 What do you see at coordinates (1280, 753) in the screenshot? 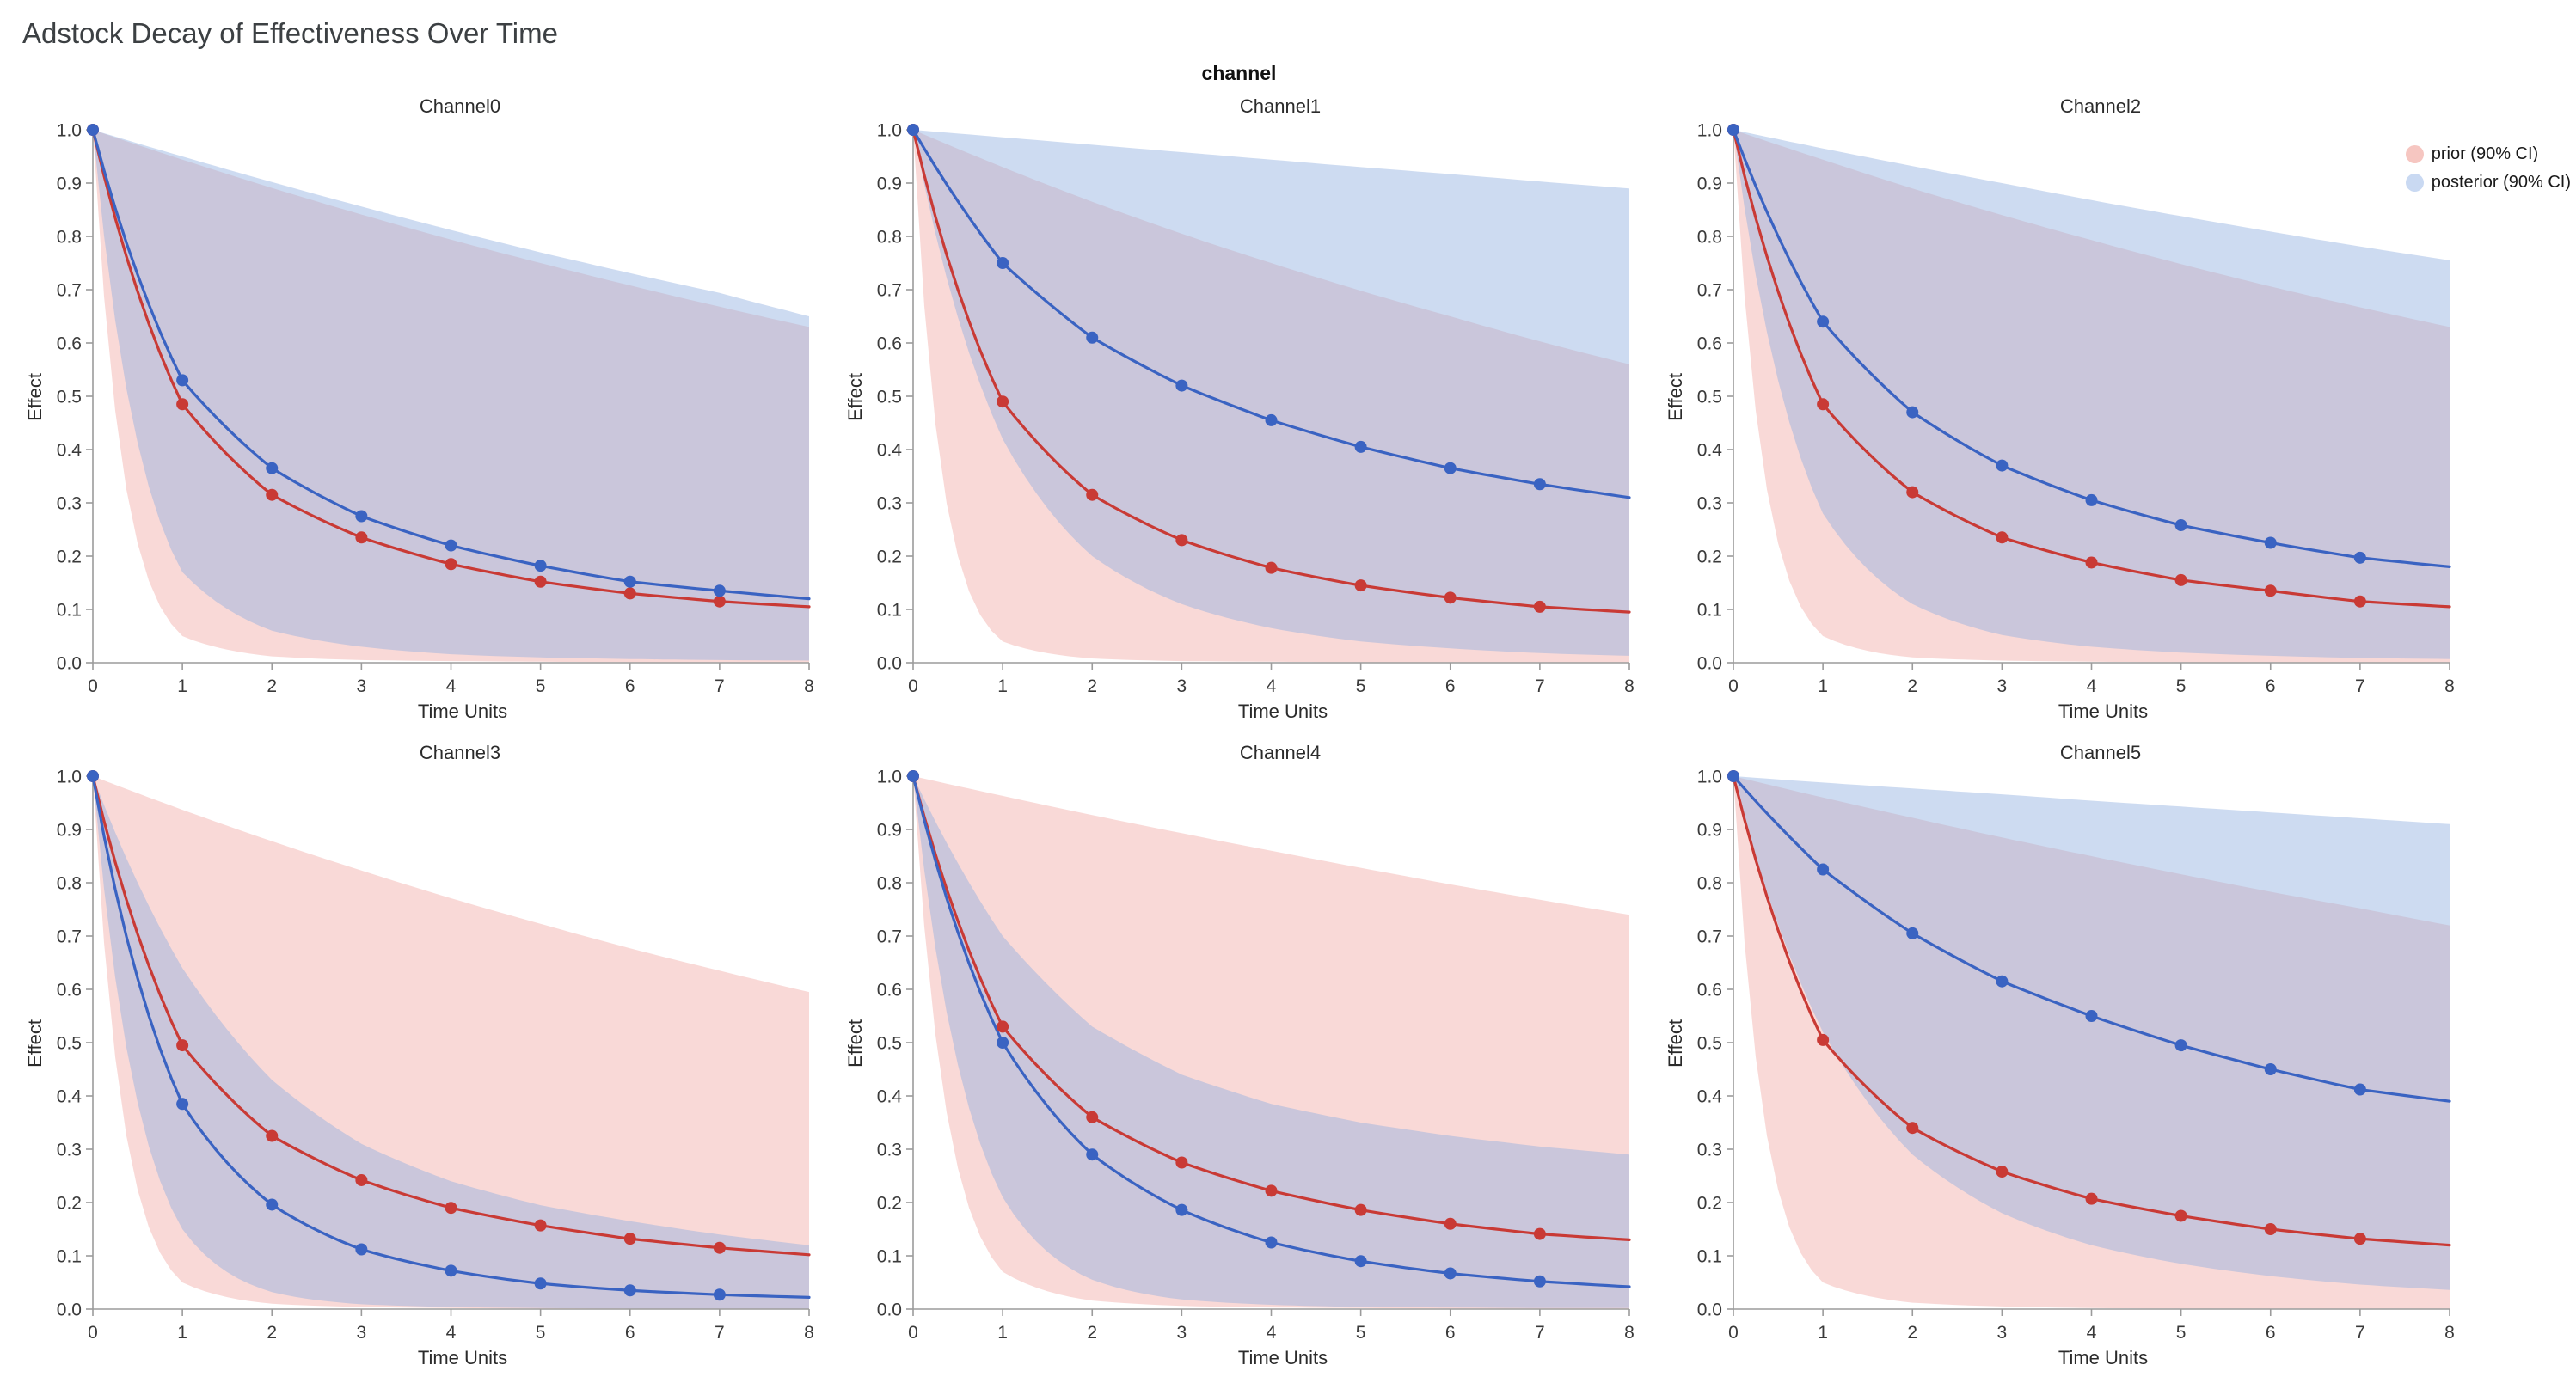
I see `subplot-title: Channel4` at bounding box center [1280, 753].